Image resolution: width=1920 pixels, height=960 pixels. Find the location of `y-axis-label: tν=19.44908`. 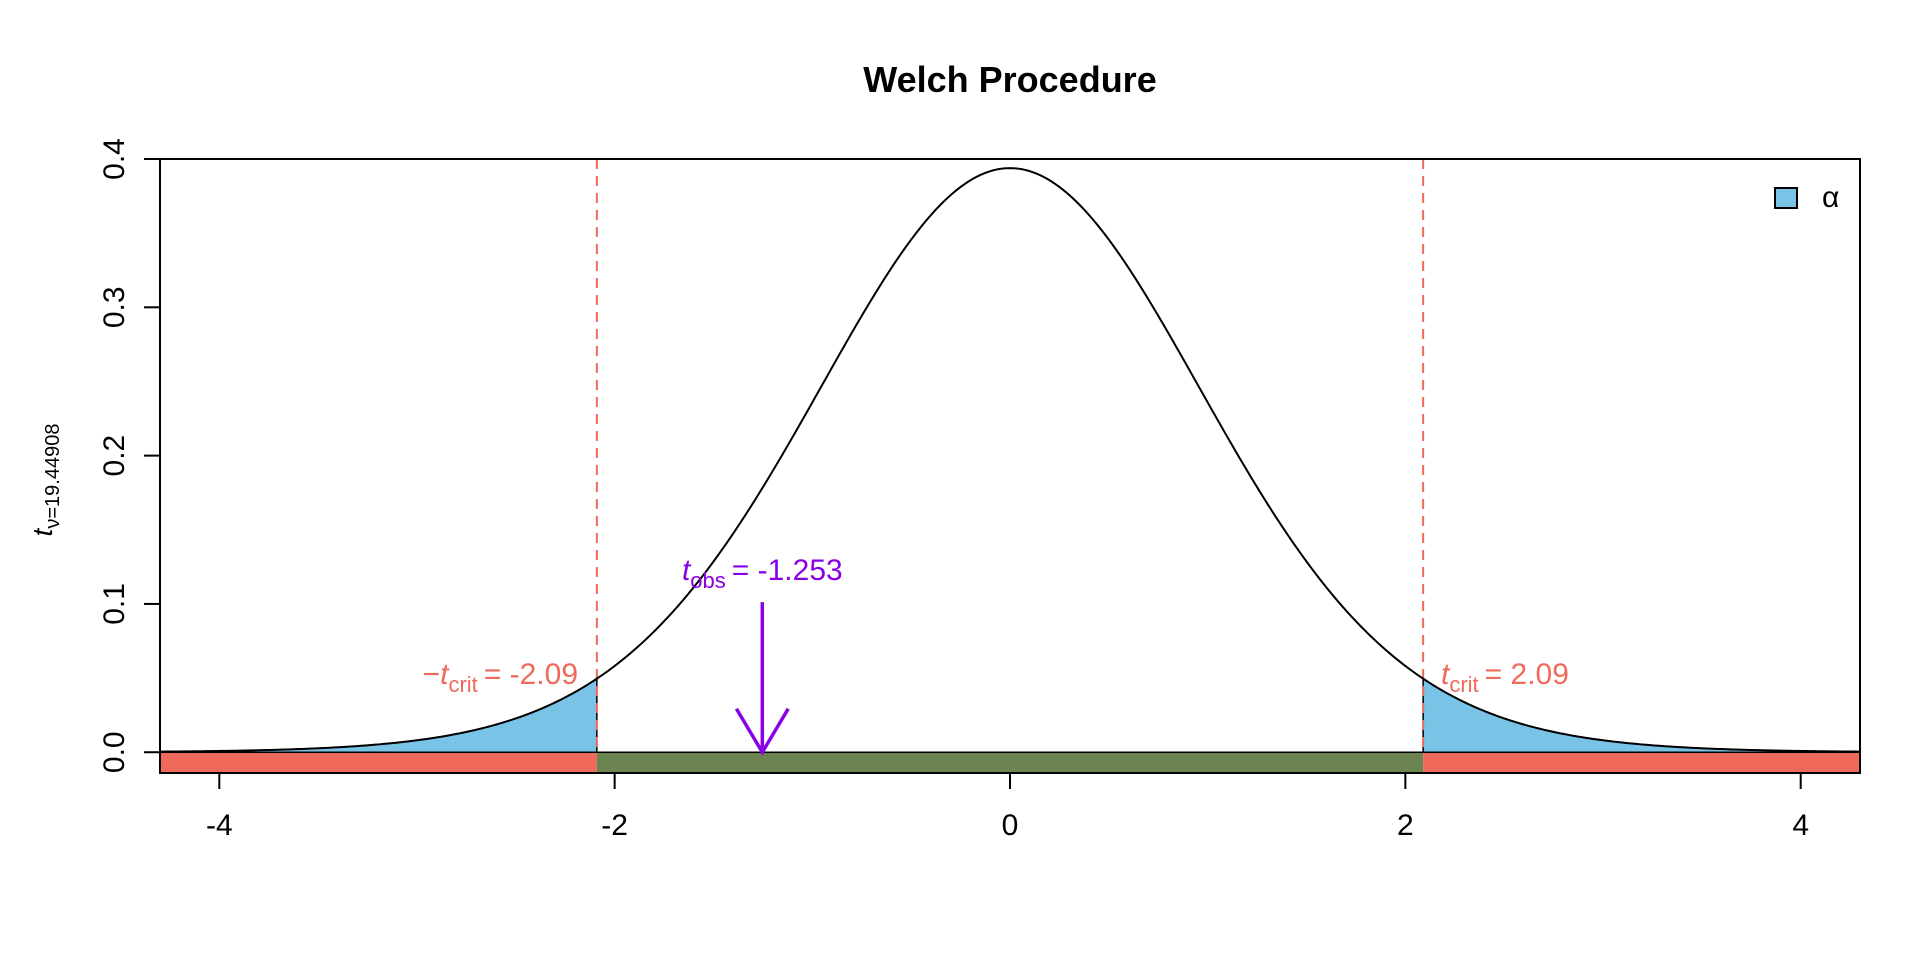

y-axis-label: tν=19.44908 is located at coordinates (45, 480).